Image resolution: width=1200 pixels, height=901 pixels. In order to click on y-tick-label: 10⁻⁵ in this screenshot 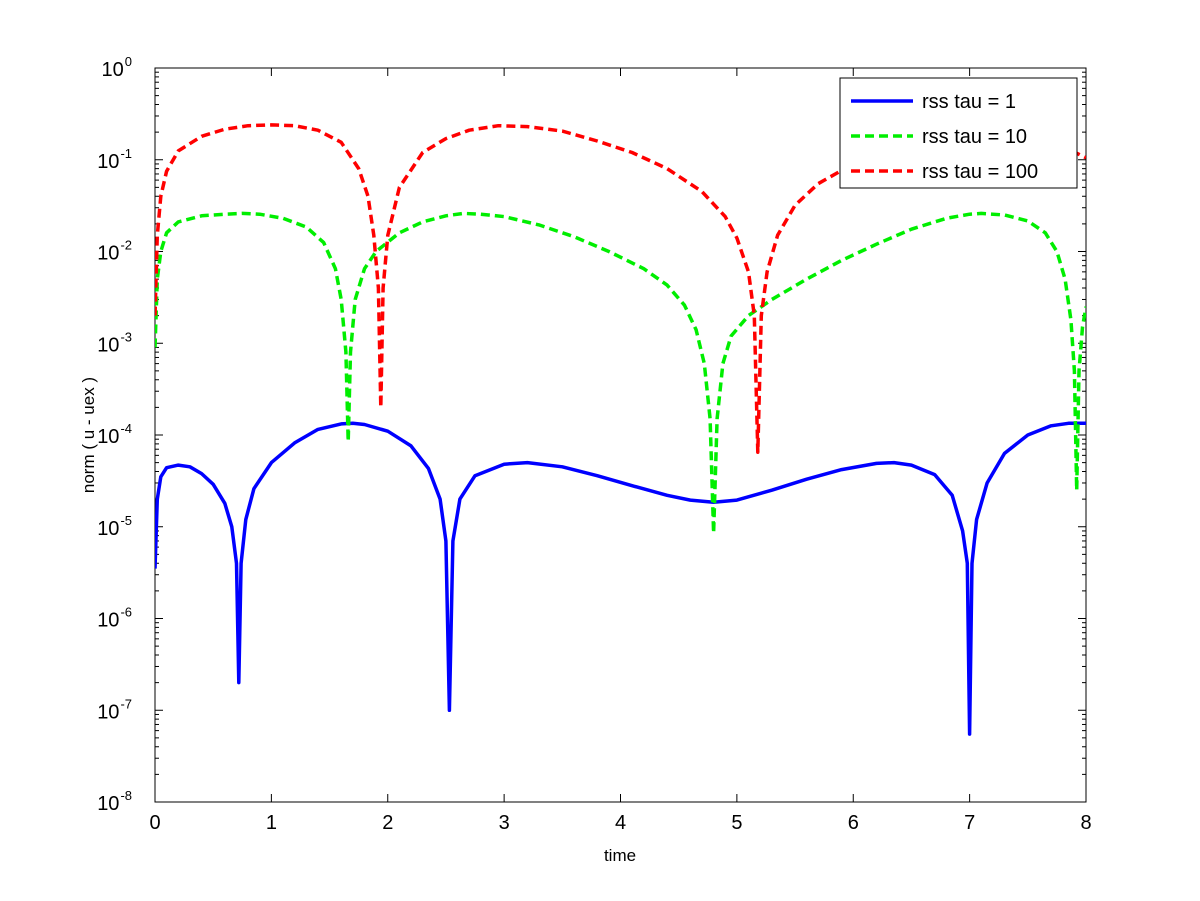, I will do `click(114, 526)`.